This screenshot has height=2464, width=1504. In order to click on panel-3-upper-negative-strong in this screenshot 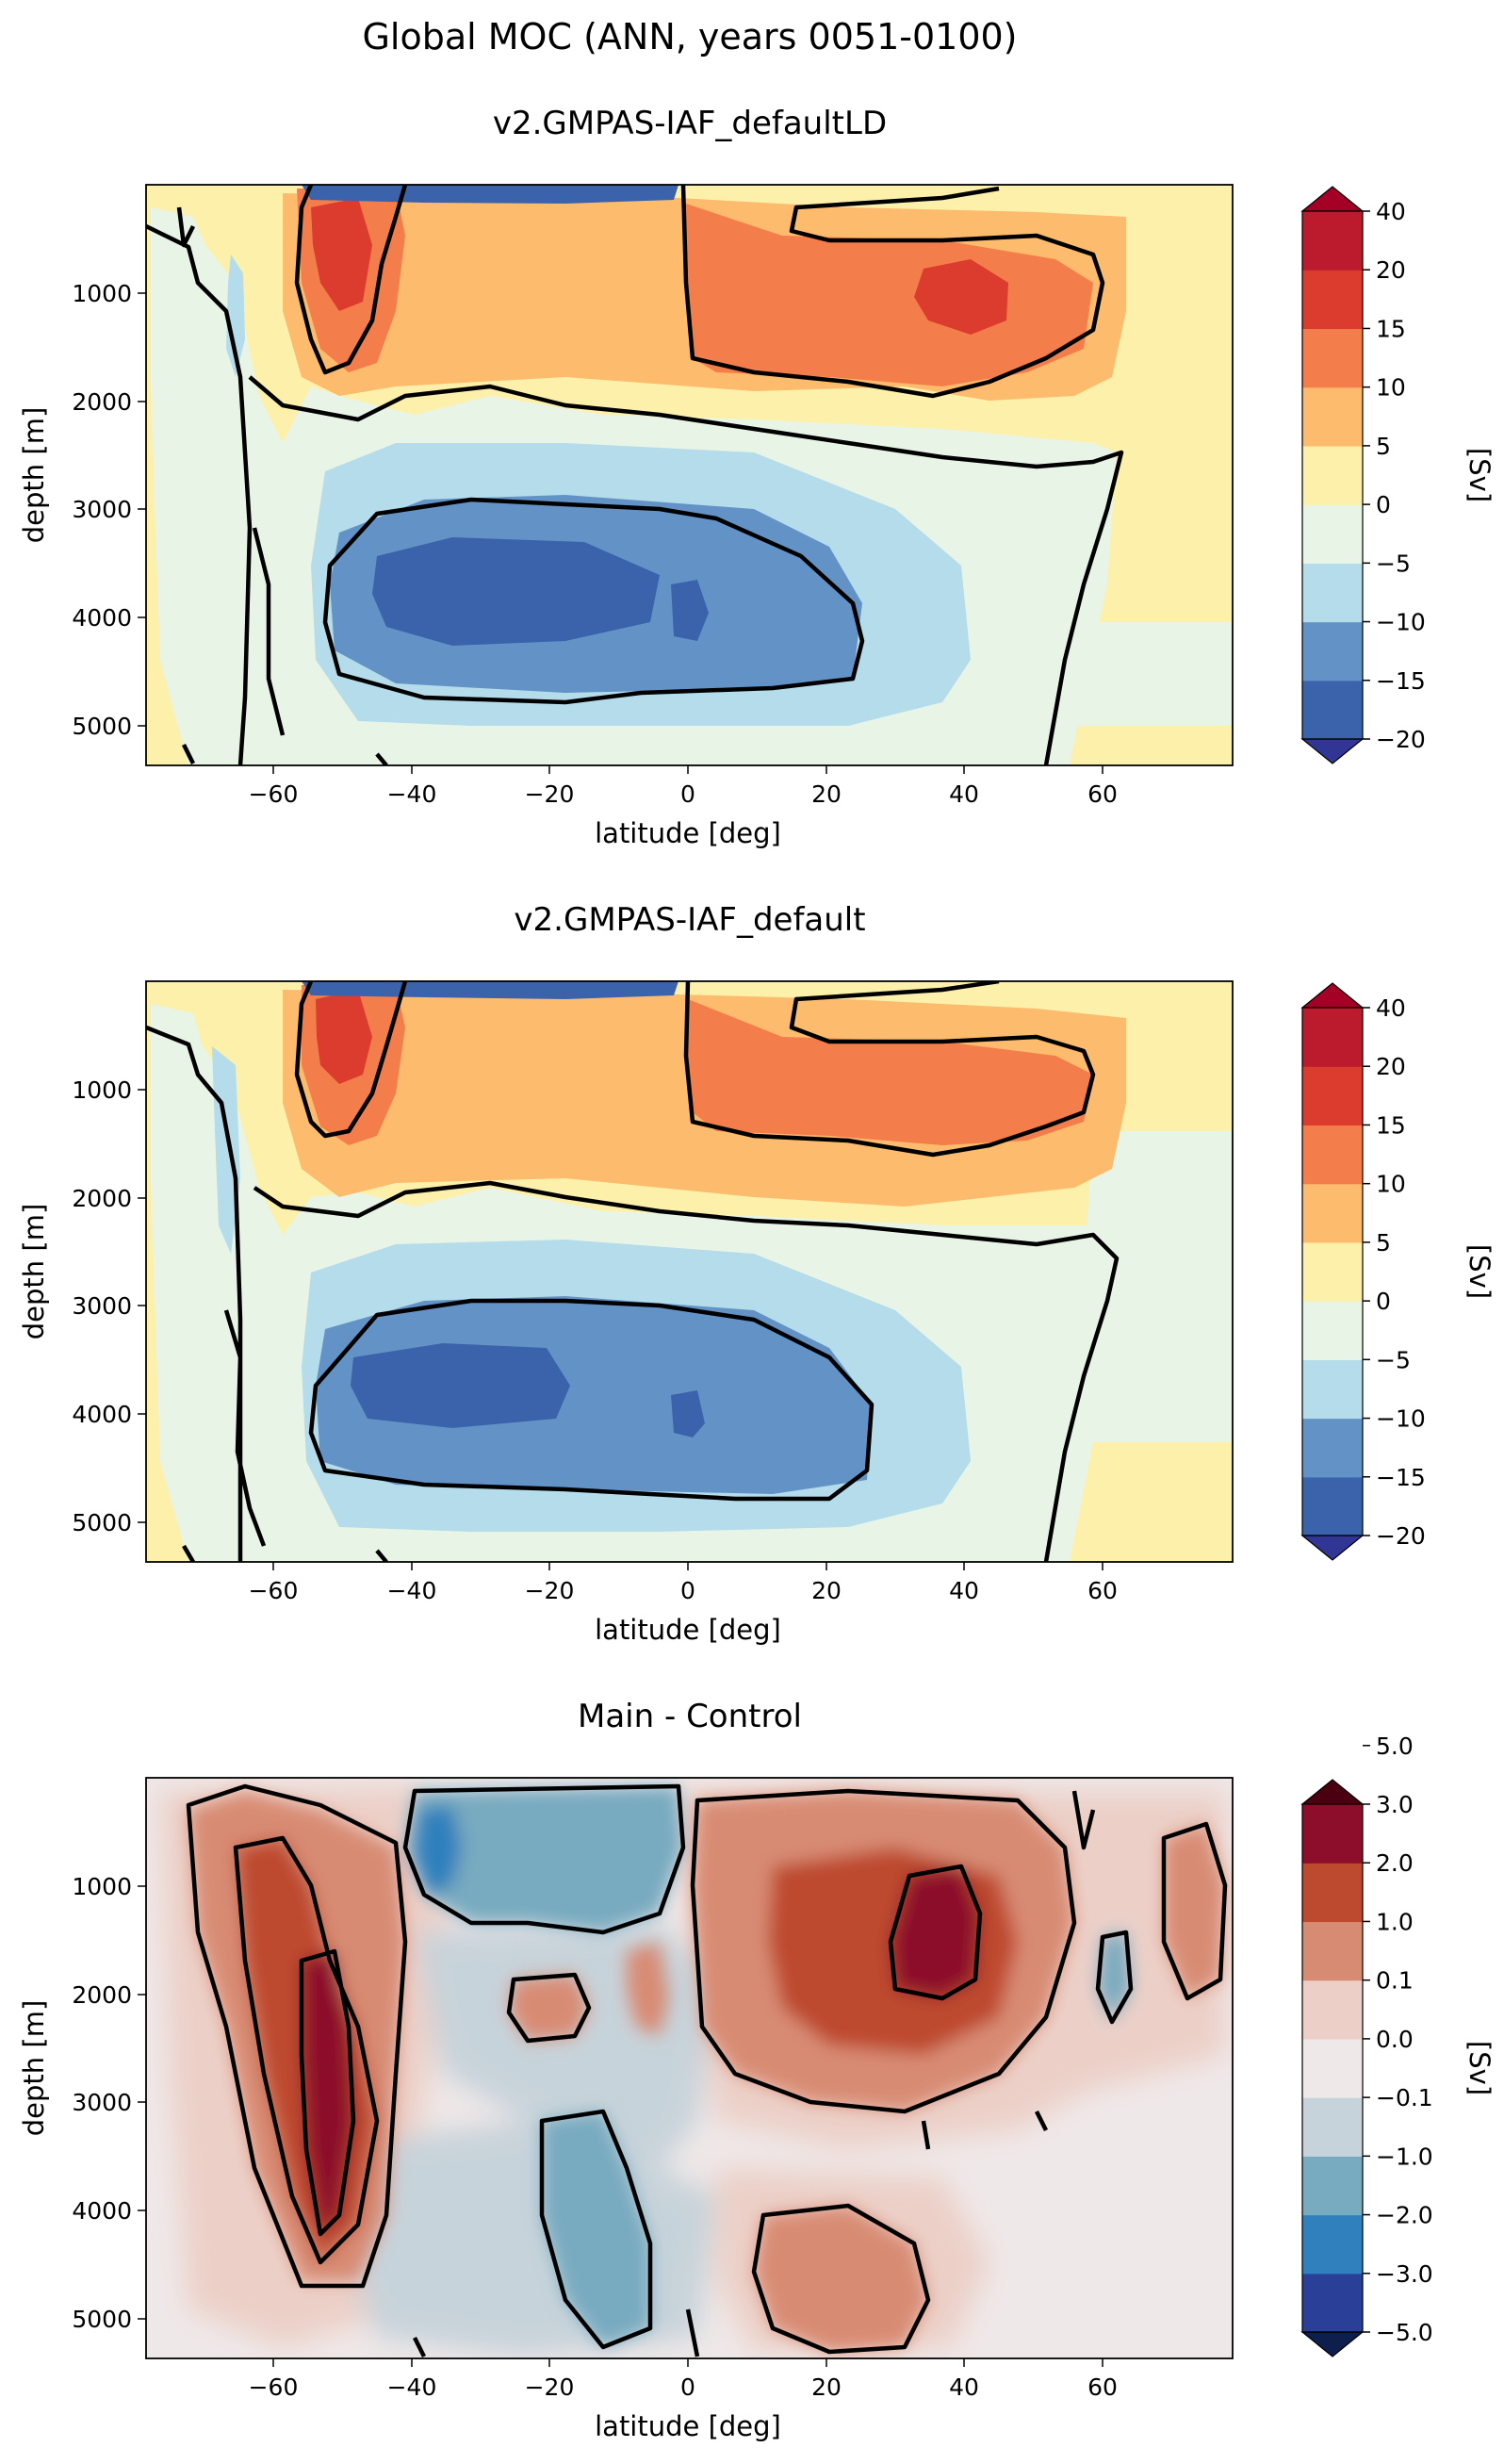, I will do `click(438, 1850)`.